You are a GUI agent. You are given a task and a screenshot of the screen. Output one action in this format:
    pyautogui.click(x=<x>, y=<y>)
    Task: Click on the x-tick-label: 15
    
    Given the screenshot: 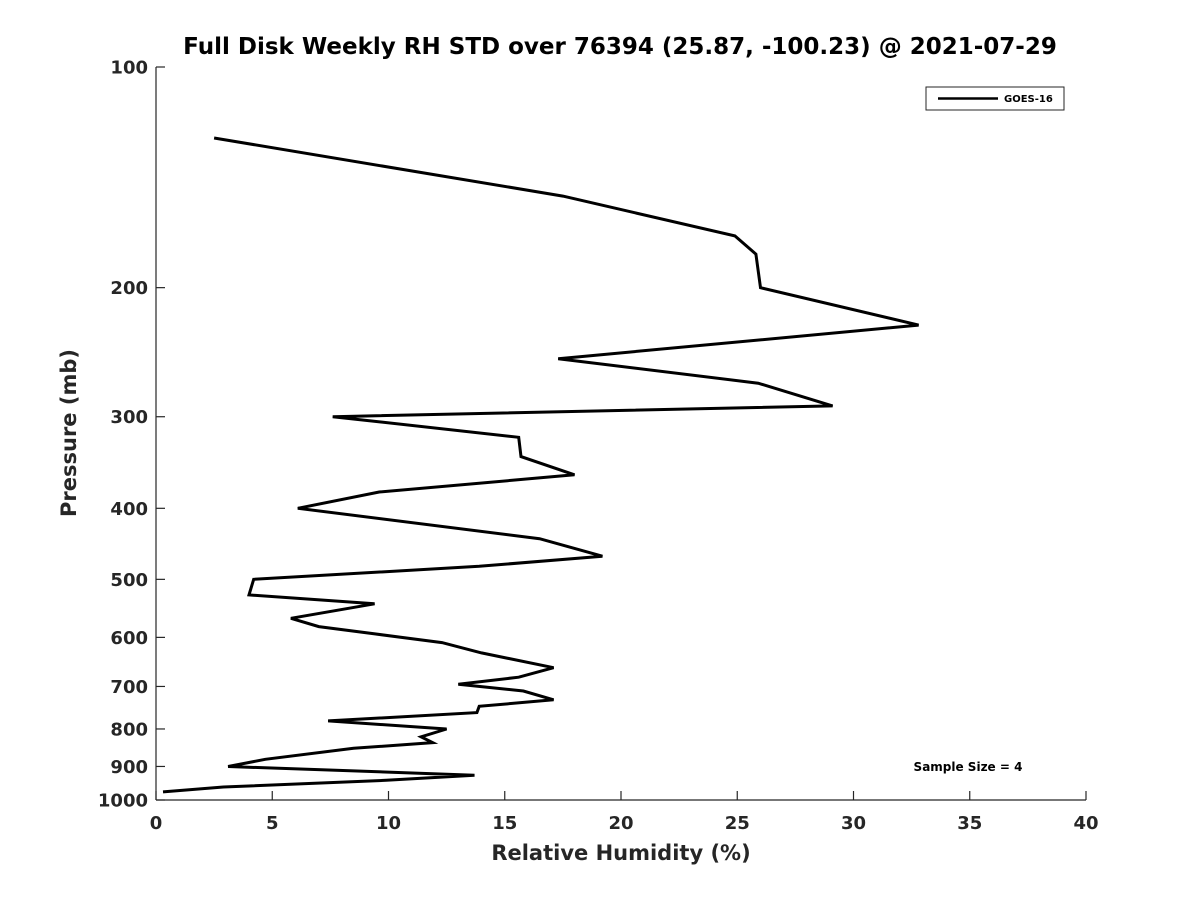 What is the action you would take?
    pyautogui.click(x=504, y=823)
    